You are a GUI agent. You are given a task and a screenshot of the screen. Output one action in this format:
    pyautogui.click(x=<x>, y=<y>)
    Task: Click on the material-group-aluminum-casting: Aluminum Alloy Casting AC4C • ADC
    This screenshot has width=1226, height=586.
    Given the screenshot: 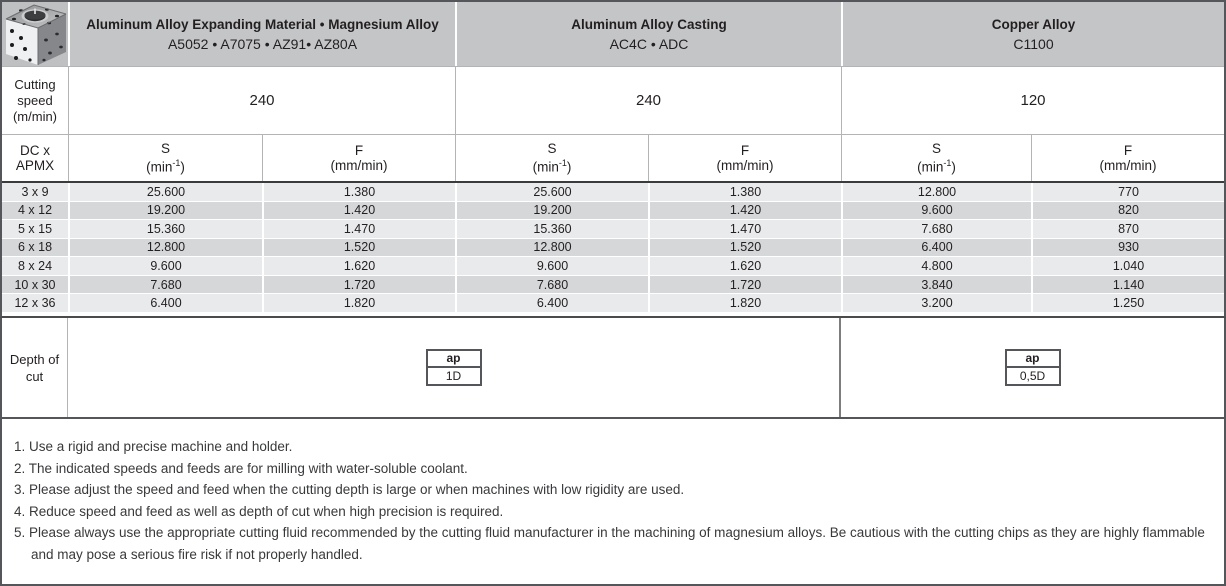 What is the action you would take?
    pyautogui.click(x=648, y=34)
    